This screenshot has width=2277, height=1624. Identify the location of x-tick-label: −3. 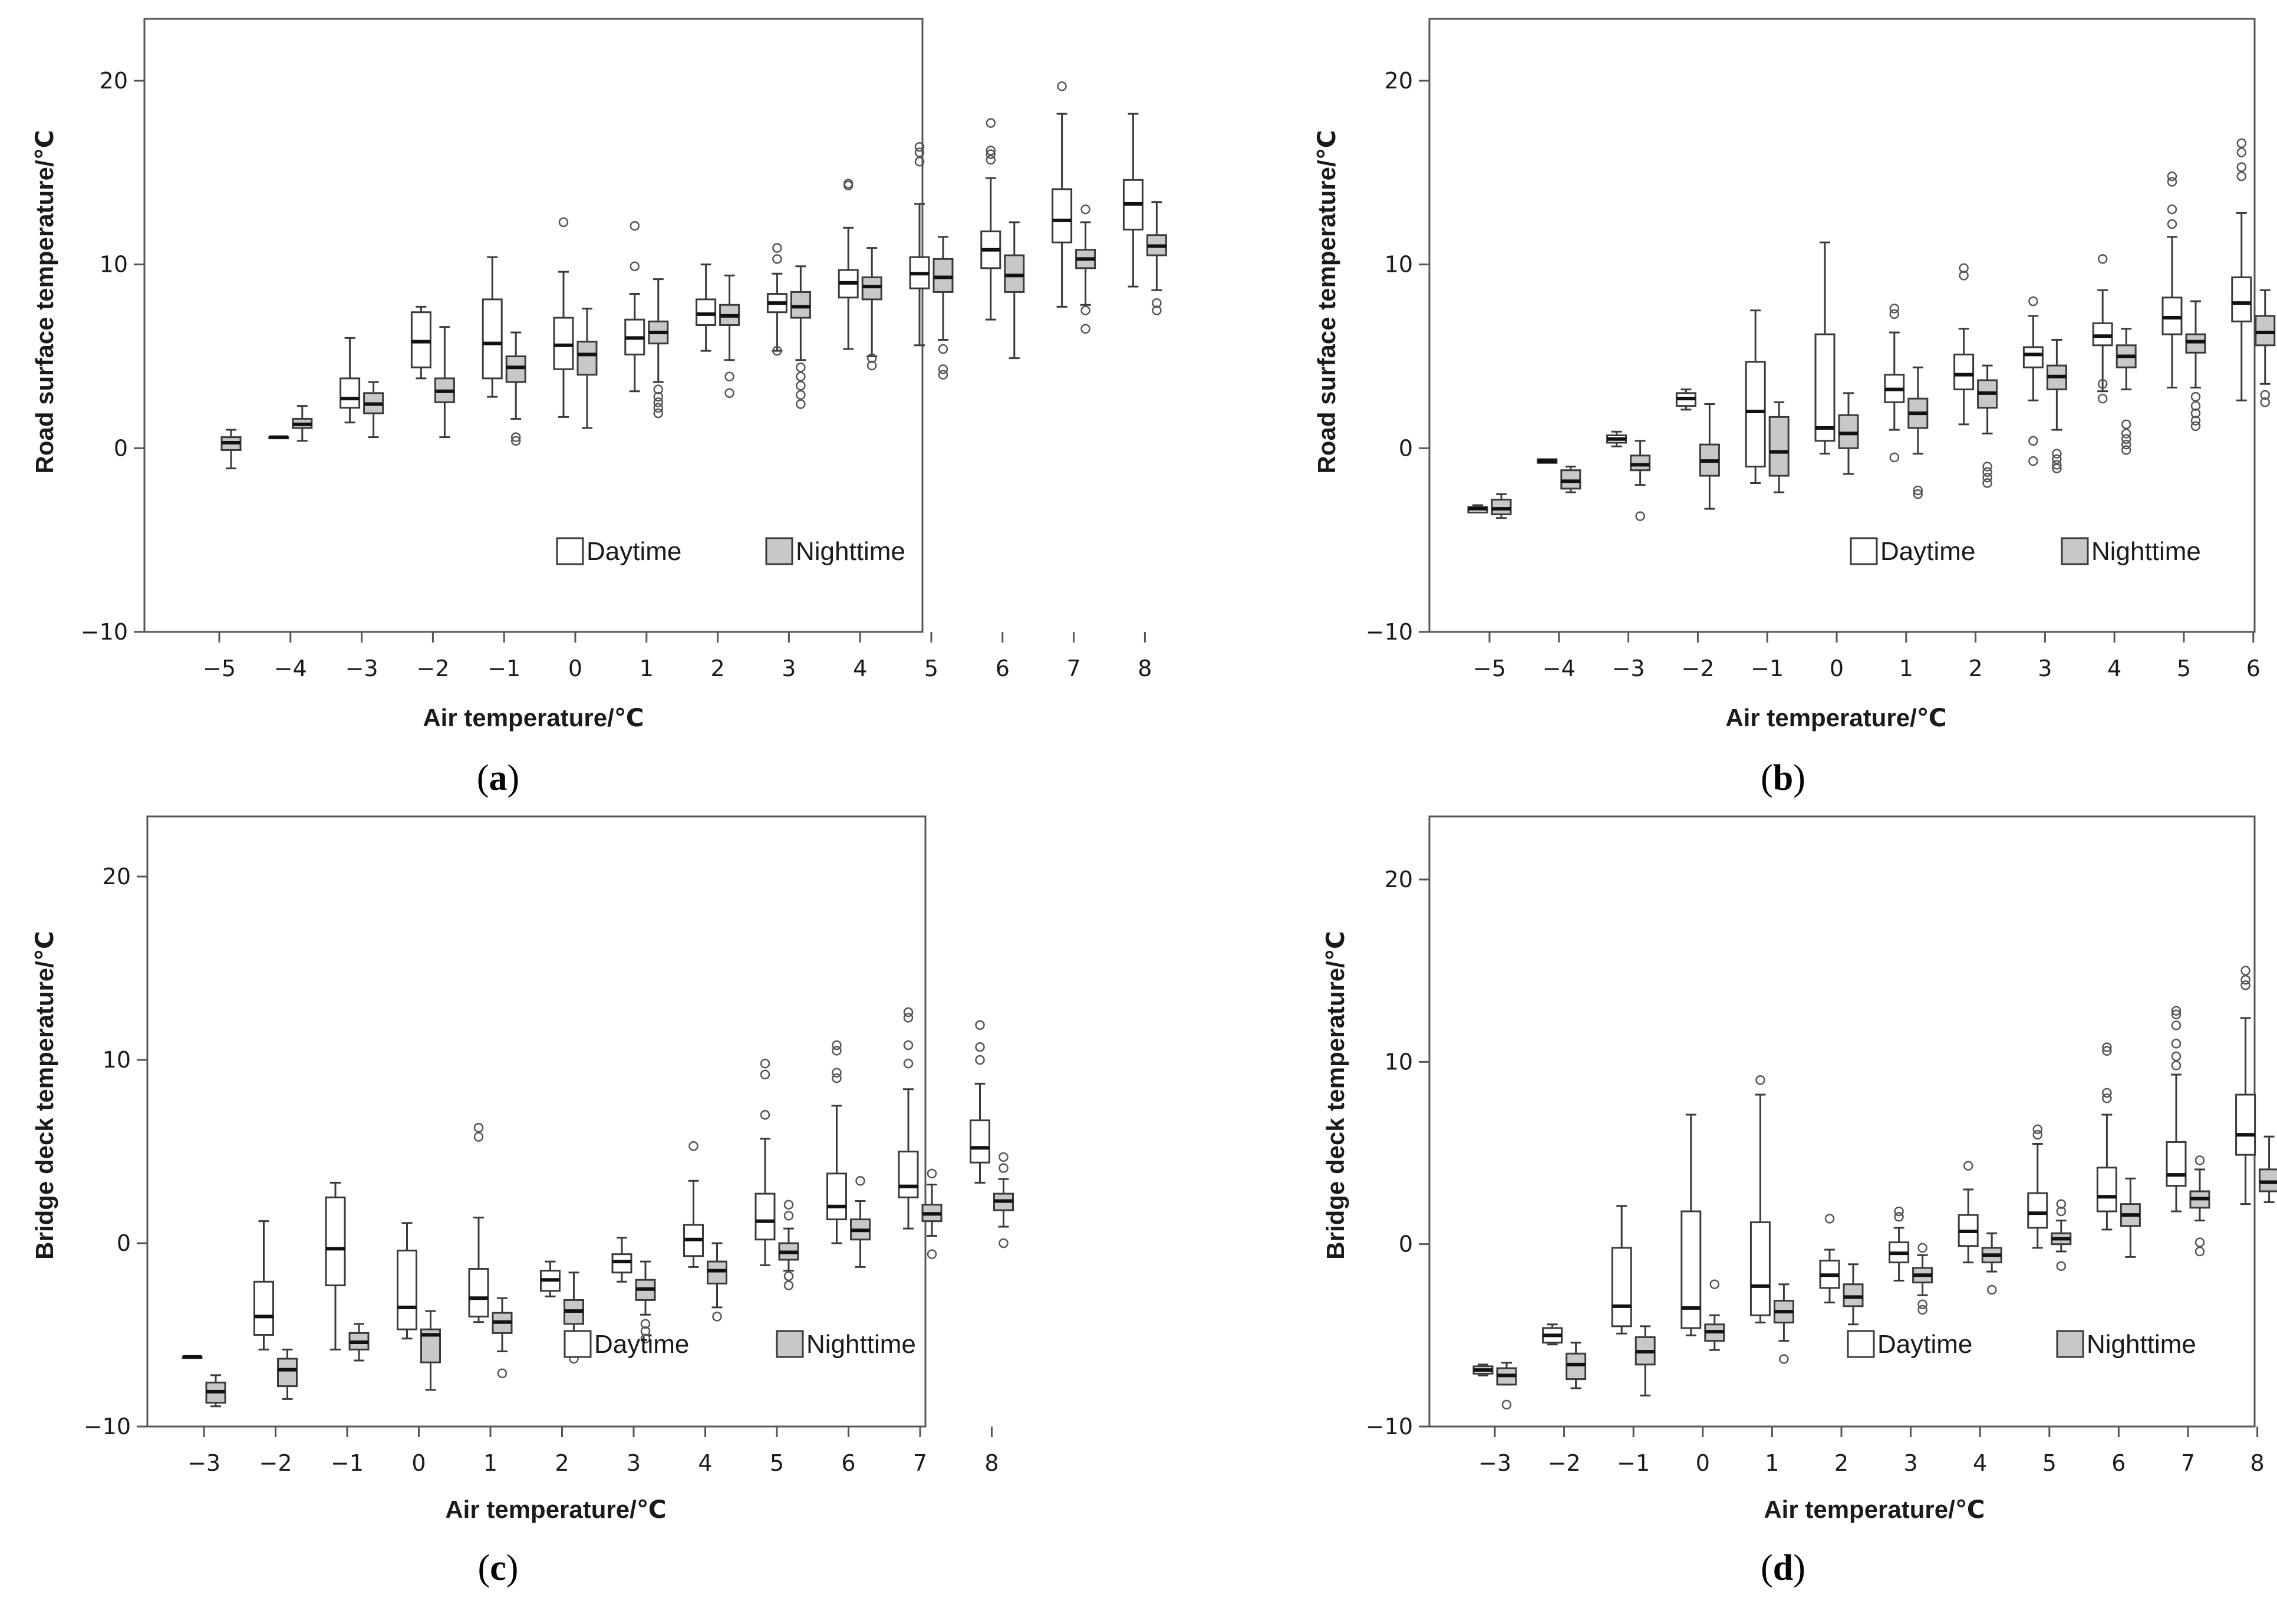
(1495, 1463).